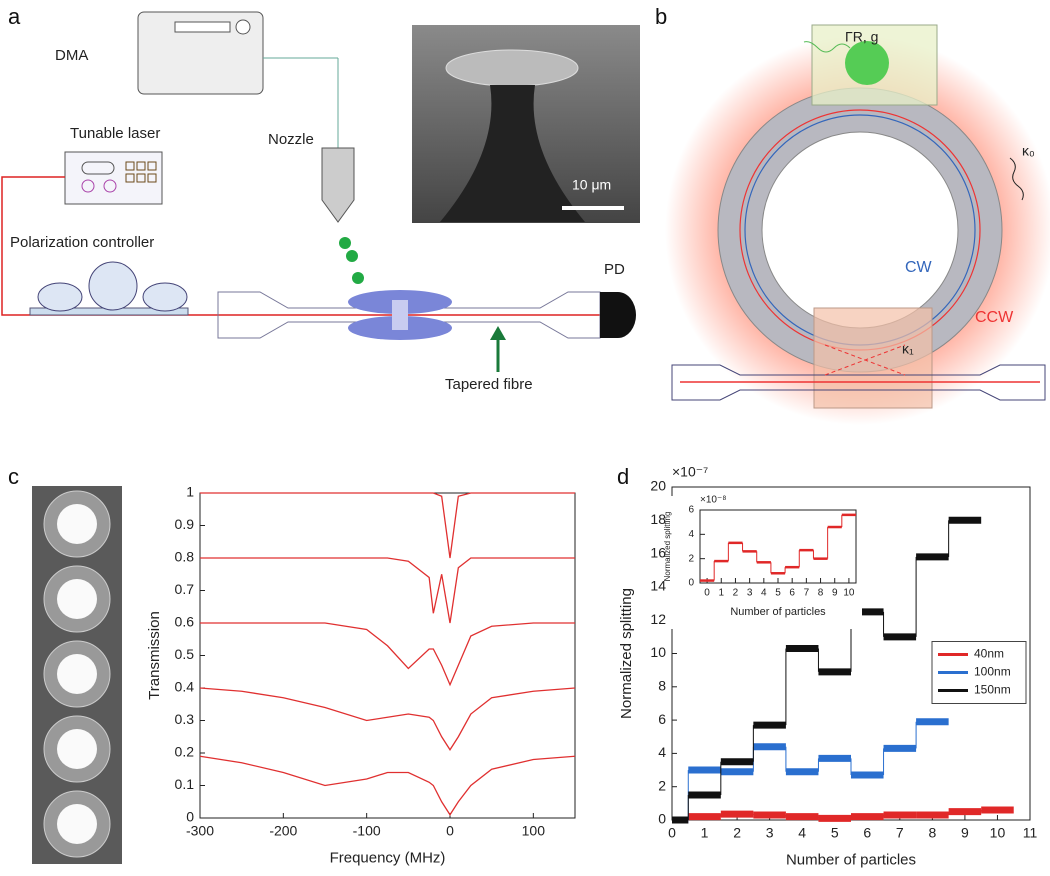  What do you see at coordinates (614, 269) in the screenshot?
I see `label: PD` at bounding box center [614, 269].